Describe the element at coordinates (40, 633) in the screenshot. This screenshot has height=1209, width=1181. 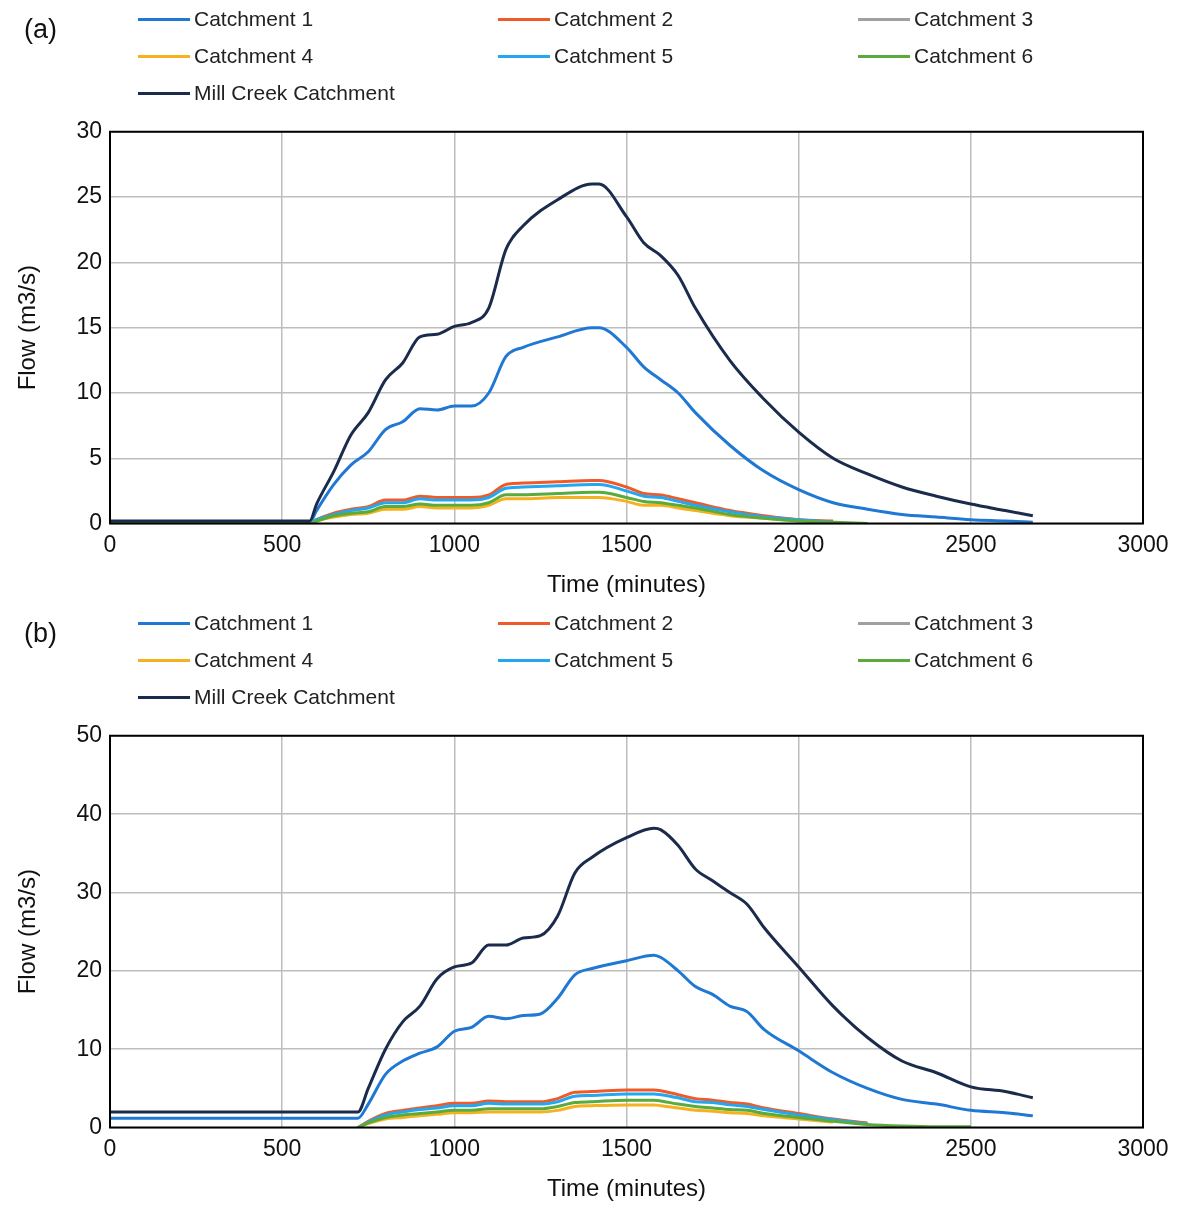
I see `chart-title: (b)` at that location.